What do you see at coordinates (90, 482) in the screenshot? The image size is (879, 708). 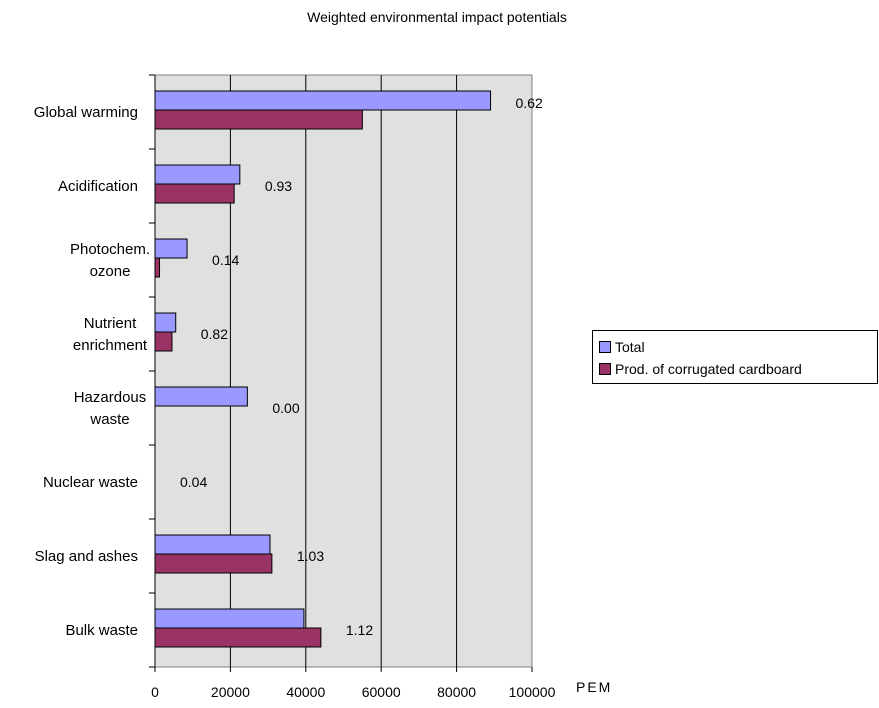 I see `y-tick-label-5: Nuclear waste` at bounding box center [90, 482].